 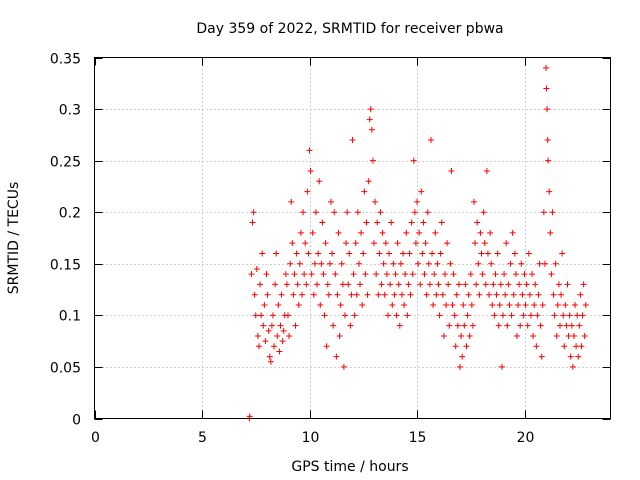 What do you see at coordinates (65, 266) in the screenshot?
I see `y-tick-label: 0.15` at bounding box center [65, 266].